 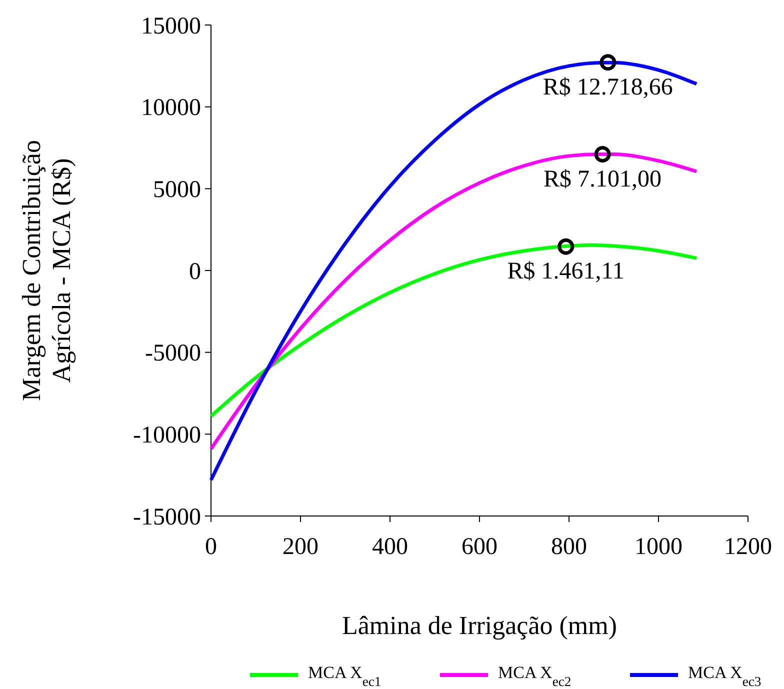 What do you see at coordinates (171, 108) in the screenshot?
I see `y-tick-label: 10000` at bounding box center [171, 108].